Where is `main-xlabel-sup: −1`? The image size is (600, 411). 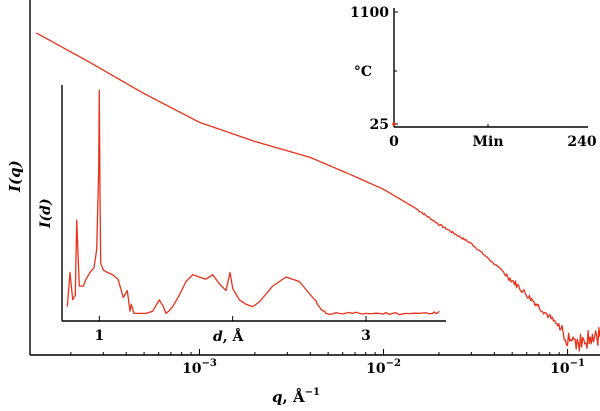
main-xlabel-sup: −1 is located at coordinates (312, 392).